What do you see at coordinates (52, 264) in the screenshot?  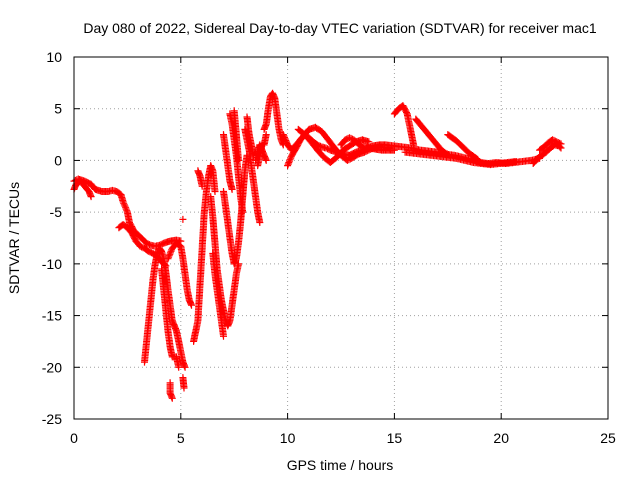 I see `y-tick-label: -10` at bounding box center [52, 264].